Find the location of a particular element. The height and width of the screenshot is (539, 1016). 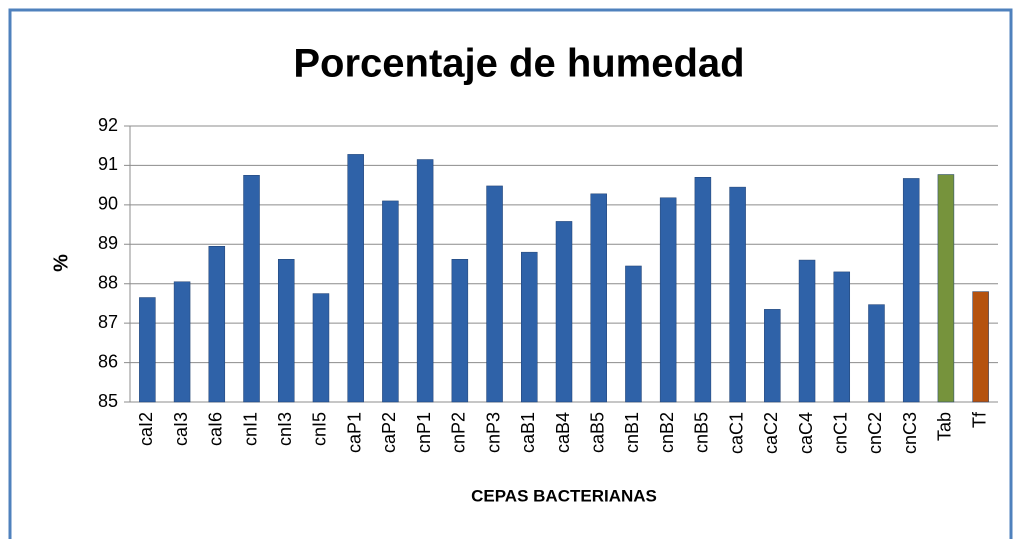

y-tick-label: 87 is located at coordinates (108, 322).